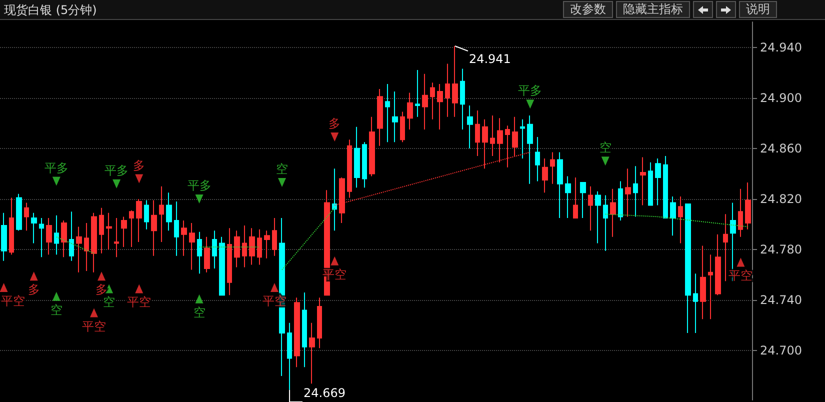 The image size is (825, 402). What do you see at coordinates (50, 10) in the screenshot?
I see `chart-title: 现货白银 (5分钟)` at bounding box center [50, 10].